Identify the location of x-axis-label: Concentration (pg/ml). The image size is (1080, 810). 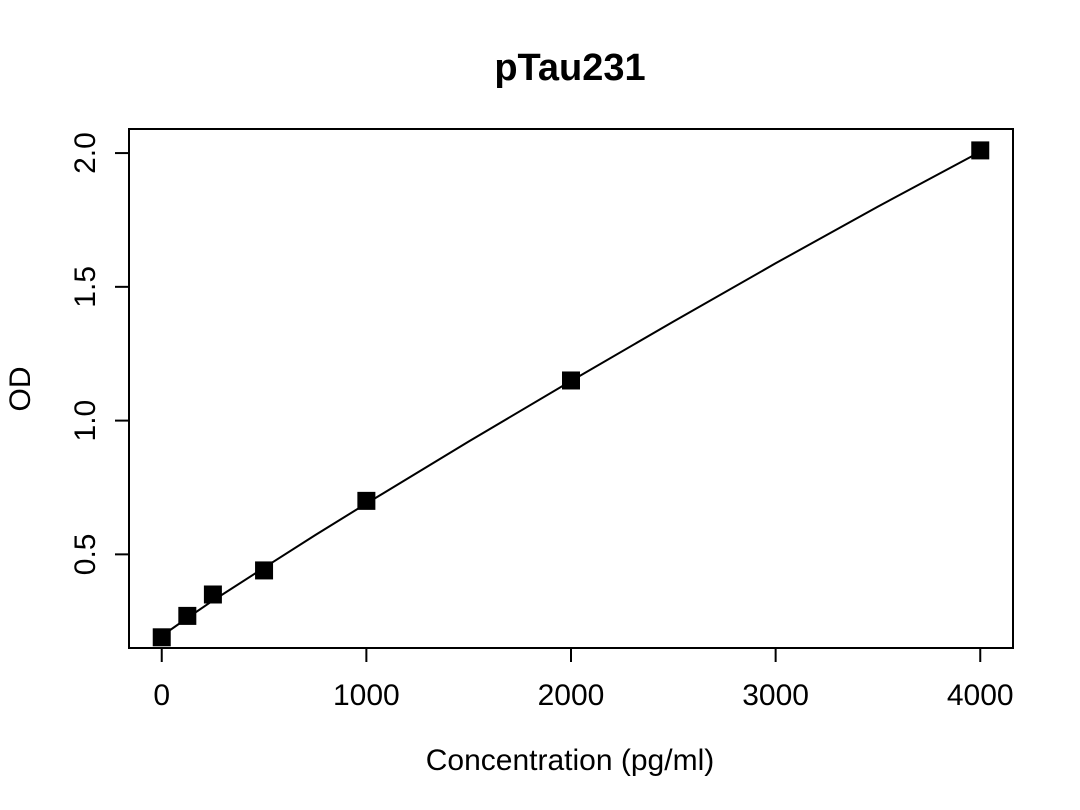
(570, 760).